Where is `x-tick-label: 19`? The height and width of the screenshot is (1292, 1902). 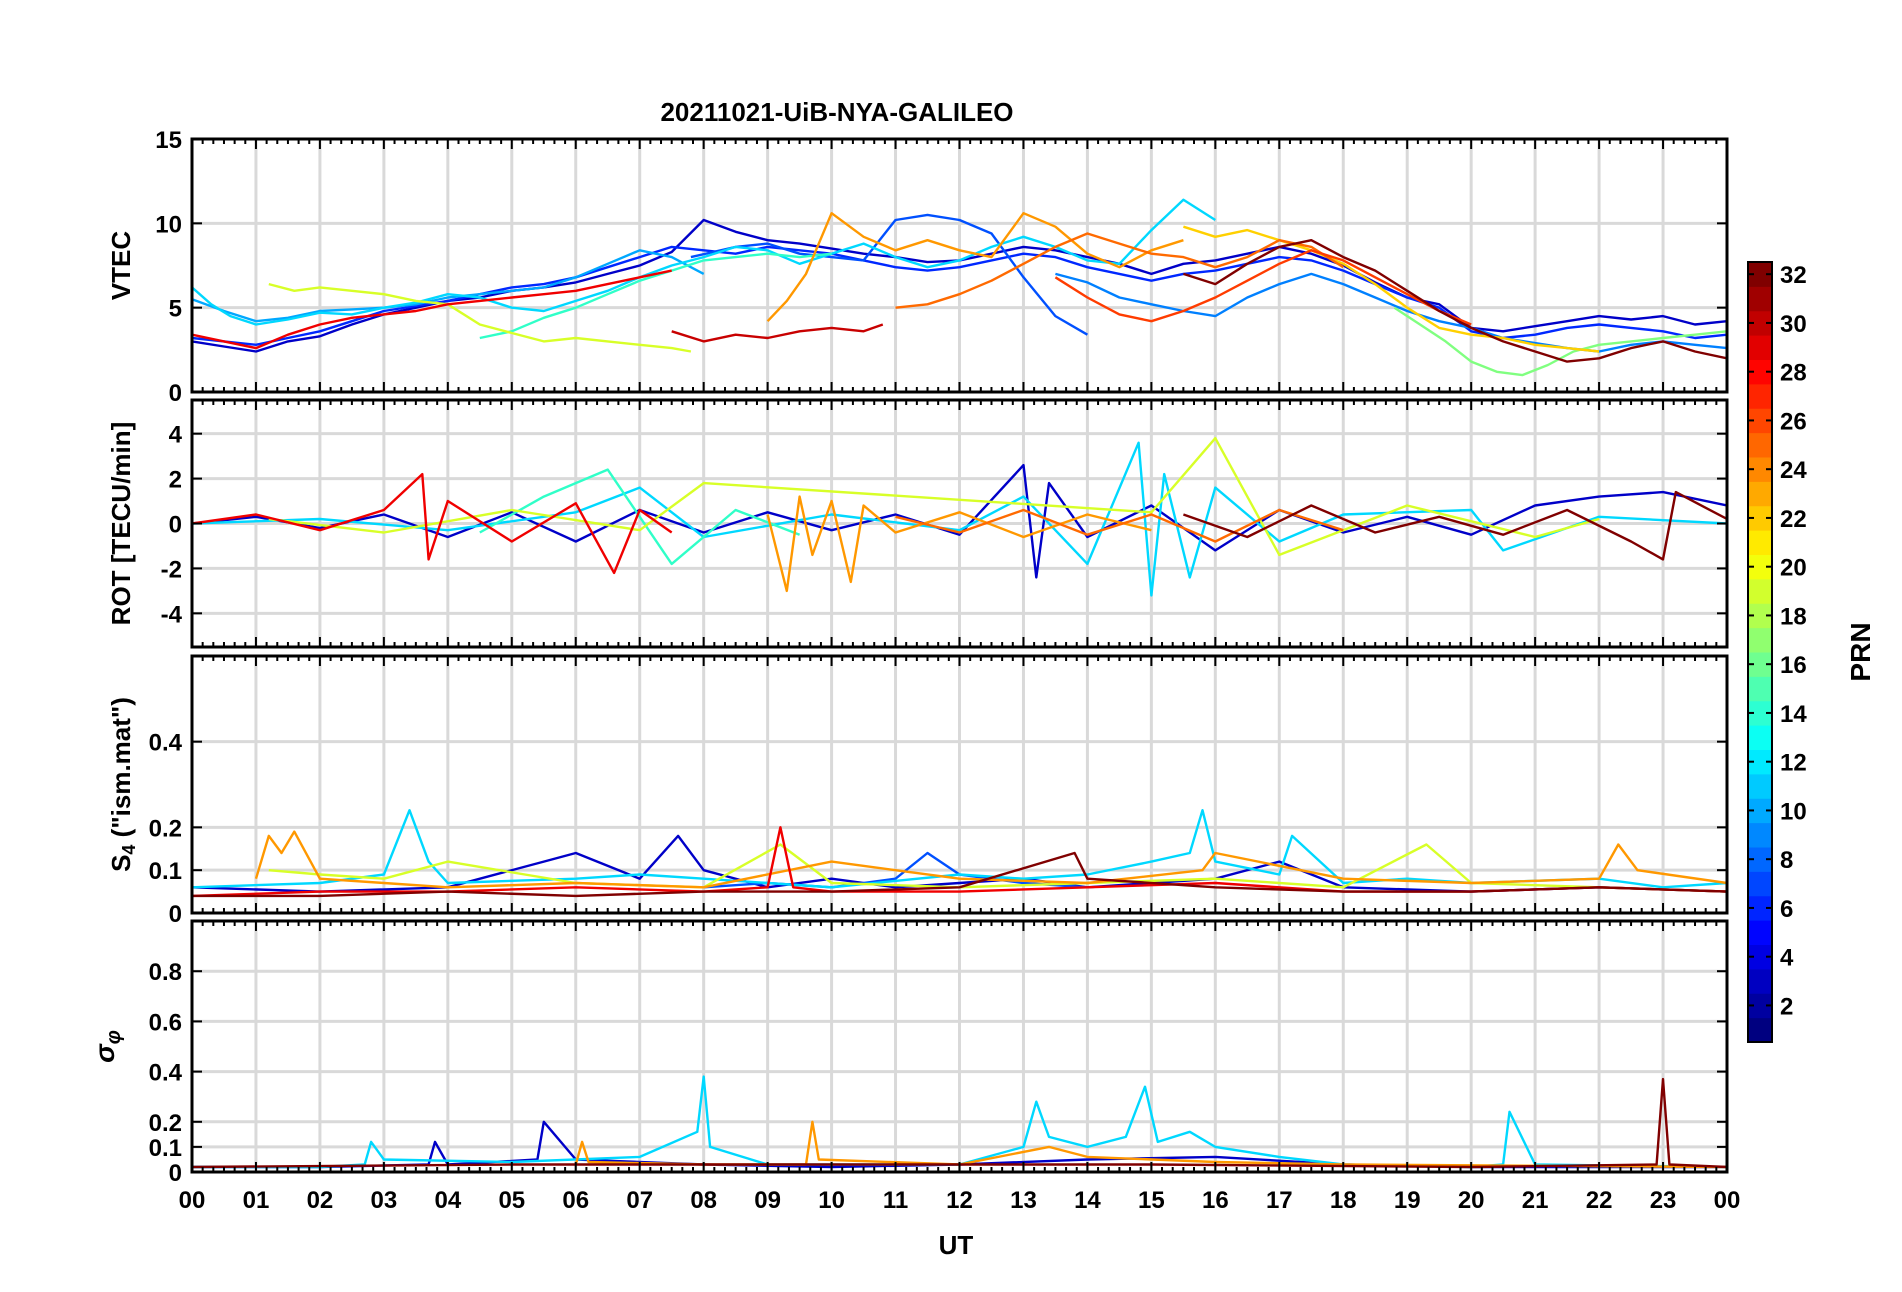 x-tick-label: 19 is located at coordinates (1407, 1200).